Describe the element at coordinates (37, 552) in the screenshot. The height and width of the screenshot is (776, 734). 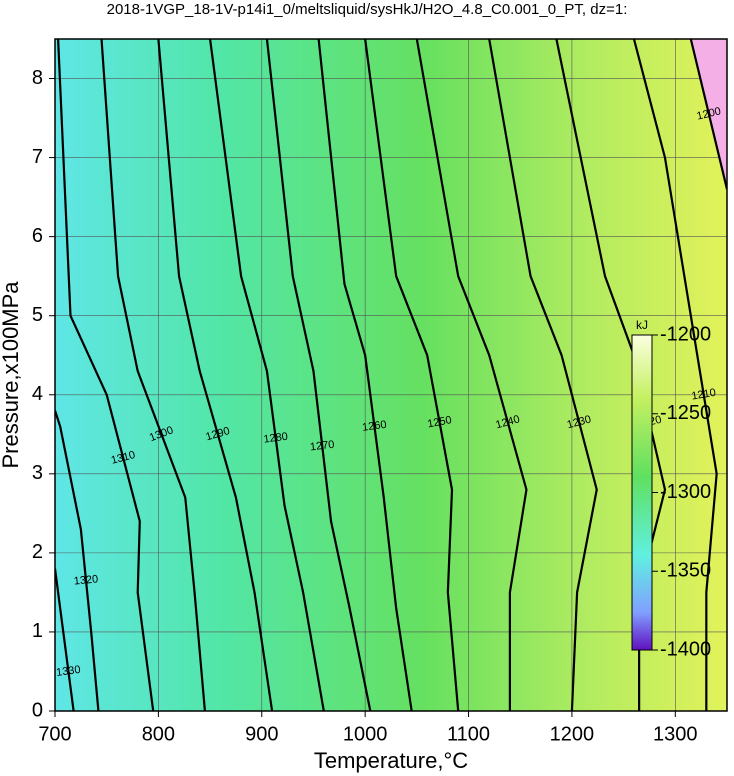
I see `y-tick-label: 2` at that location.